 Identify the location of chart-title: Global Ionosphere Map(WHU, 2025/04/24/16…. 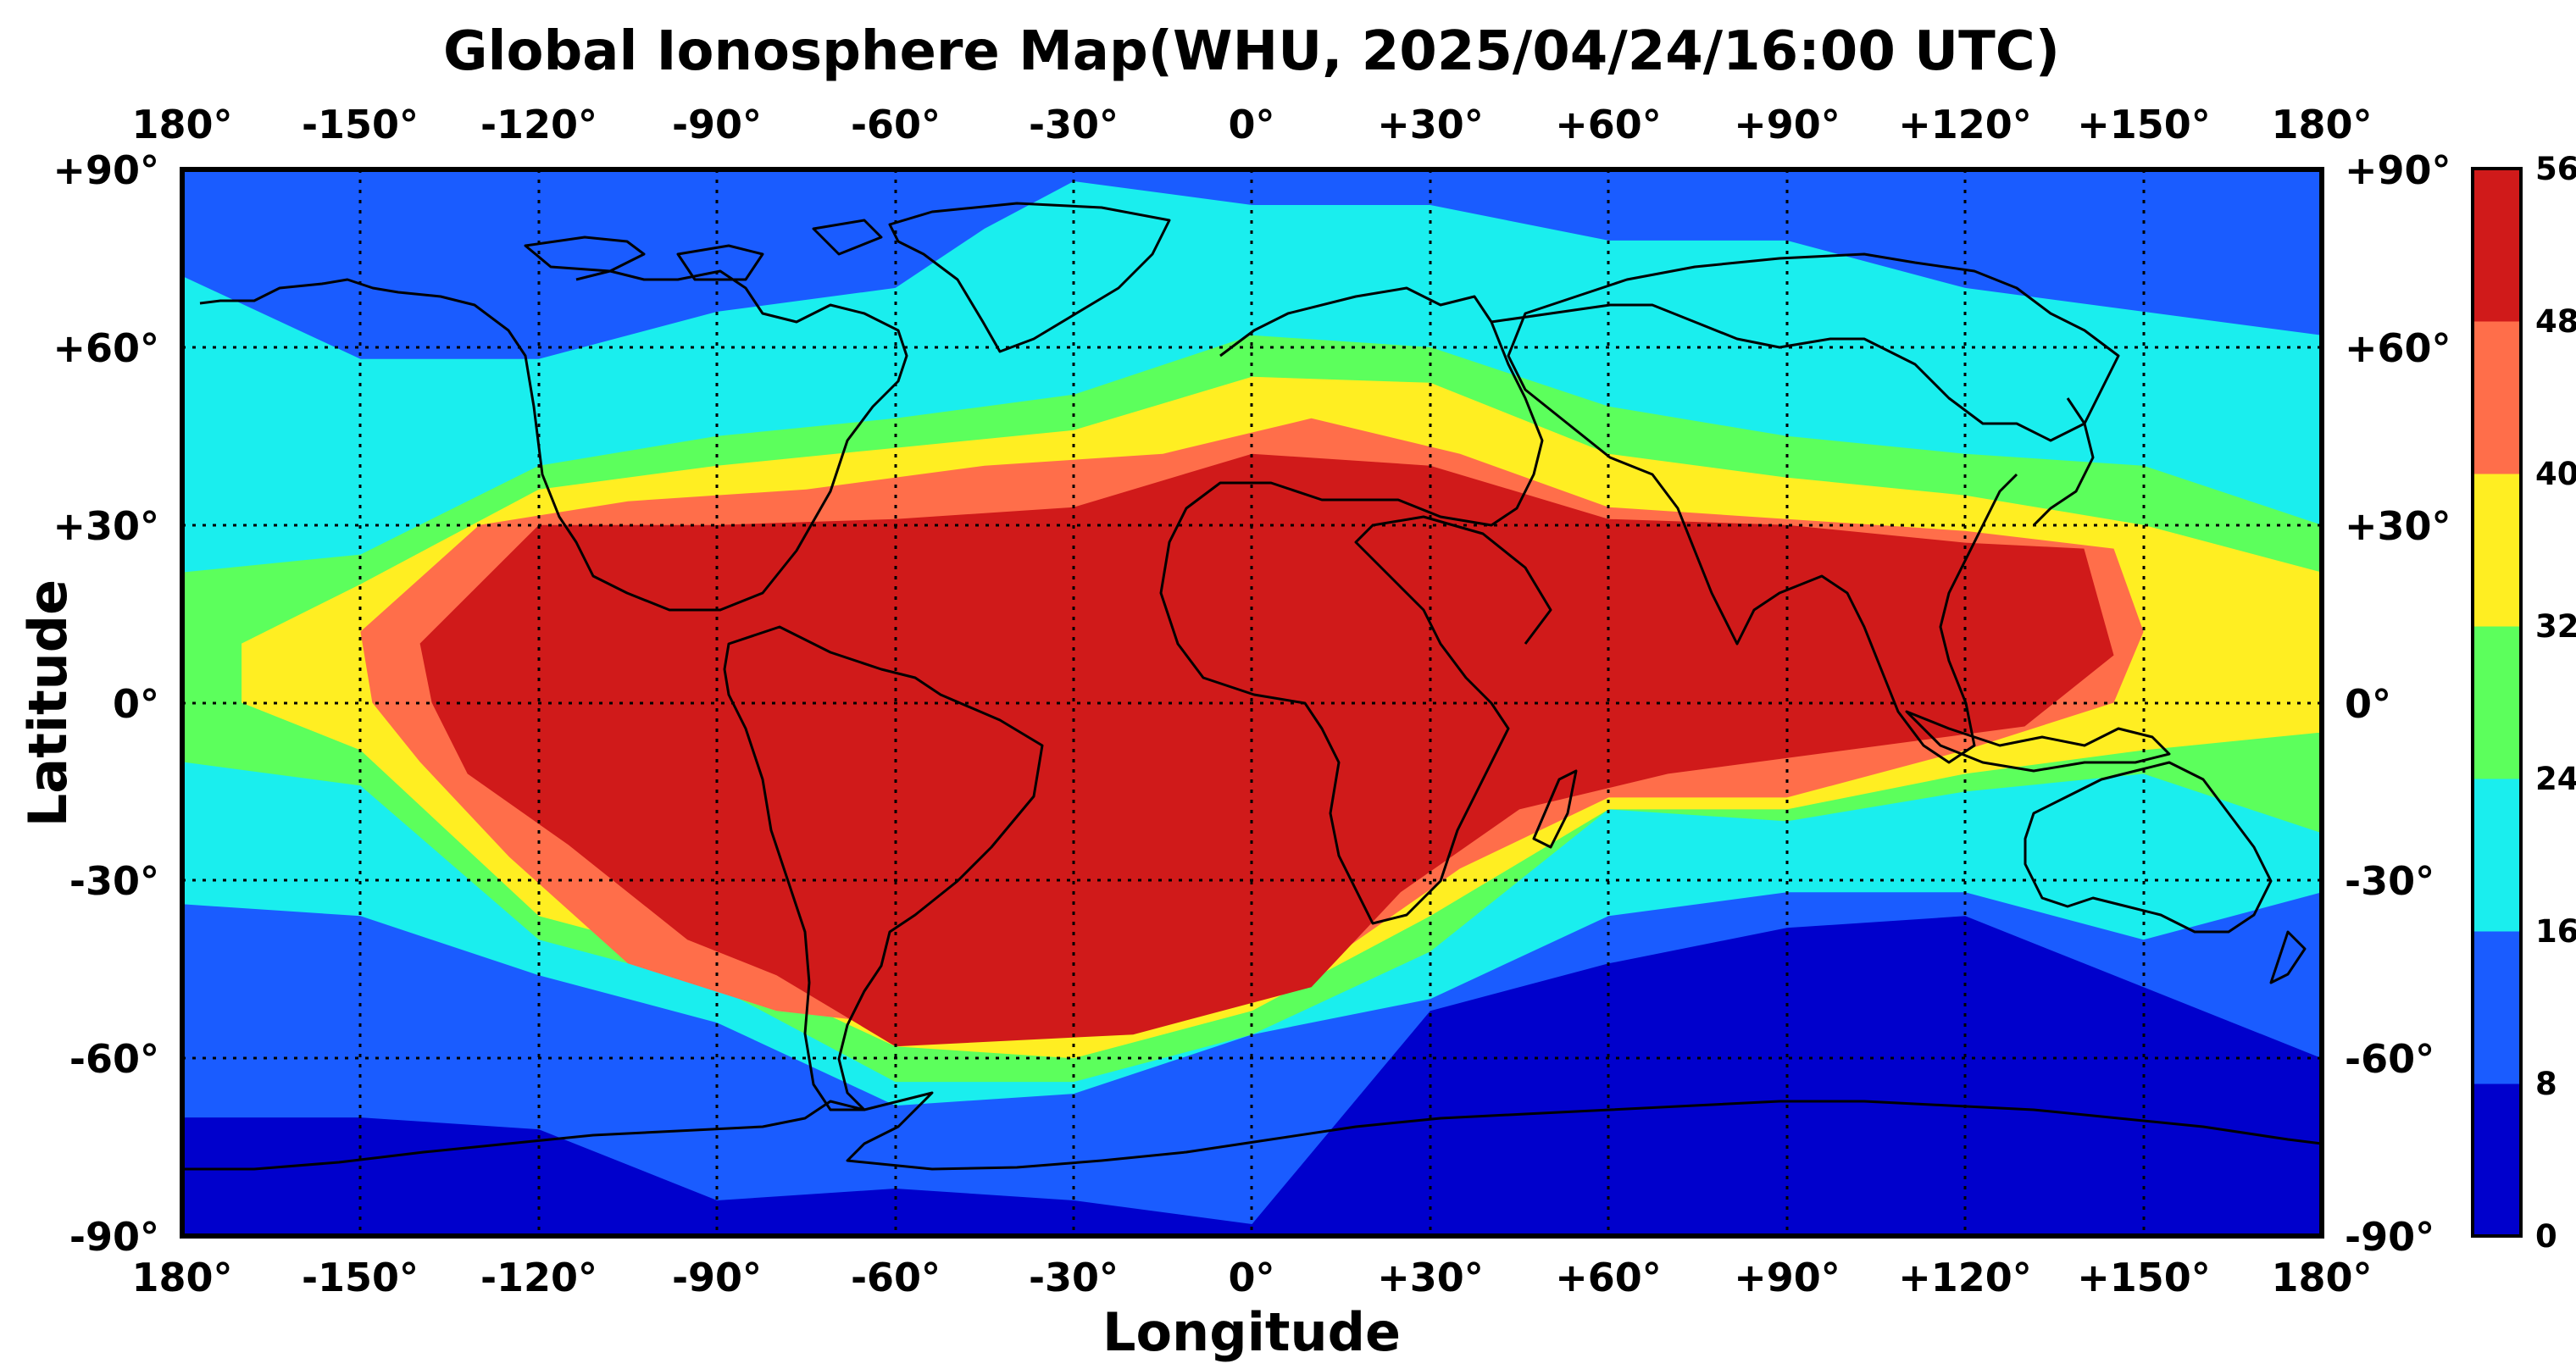
(1251, 51).